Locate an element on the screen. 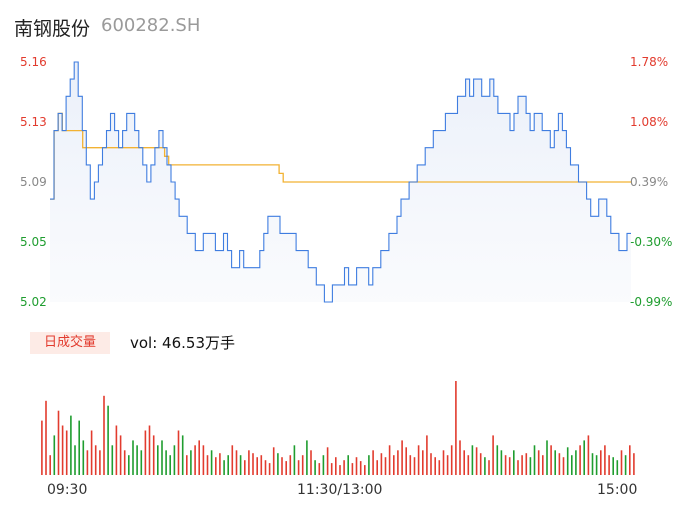 The height and width of the screenshot is (524, 686). volume-badge: 日成交量 is located at coordinates (70, 343).